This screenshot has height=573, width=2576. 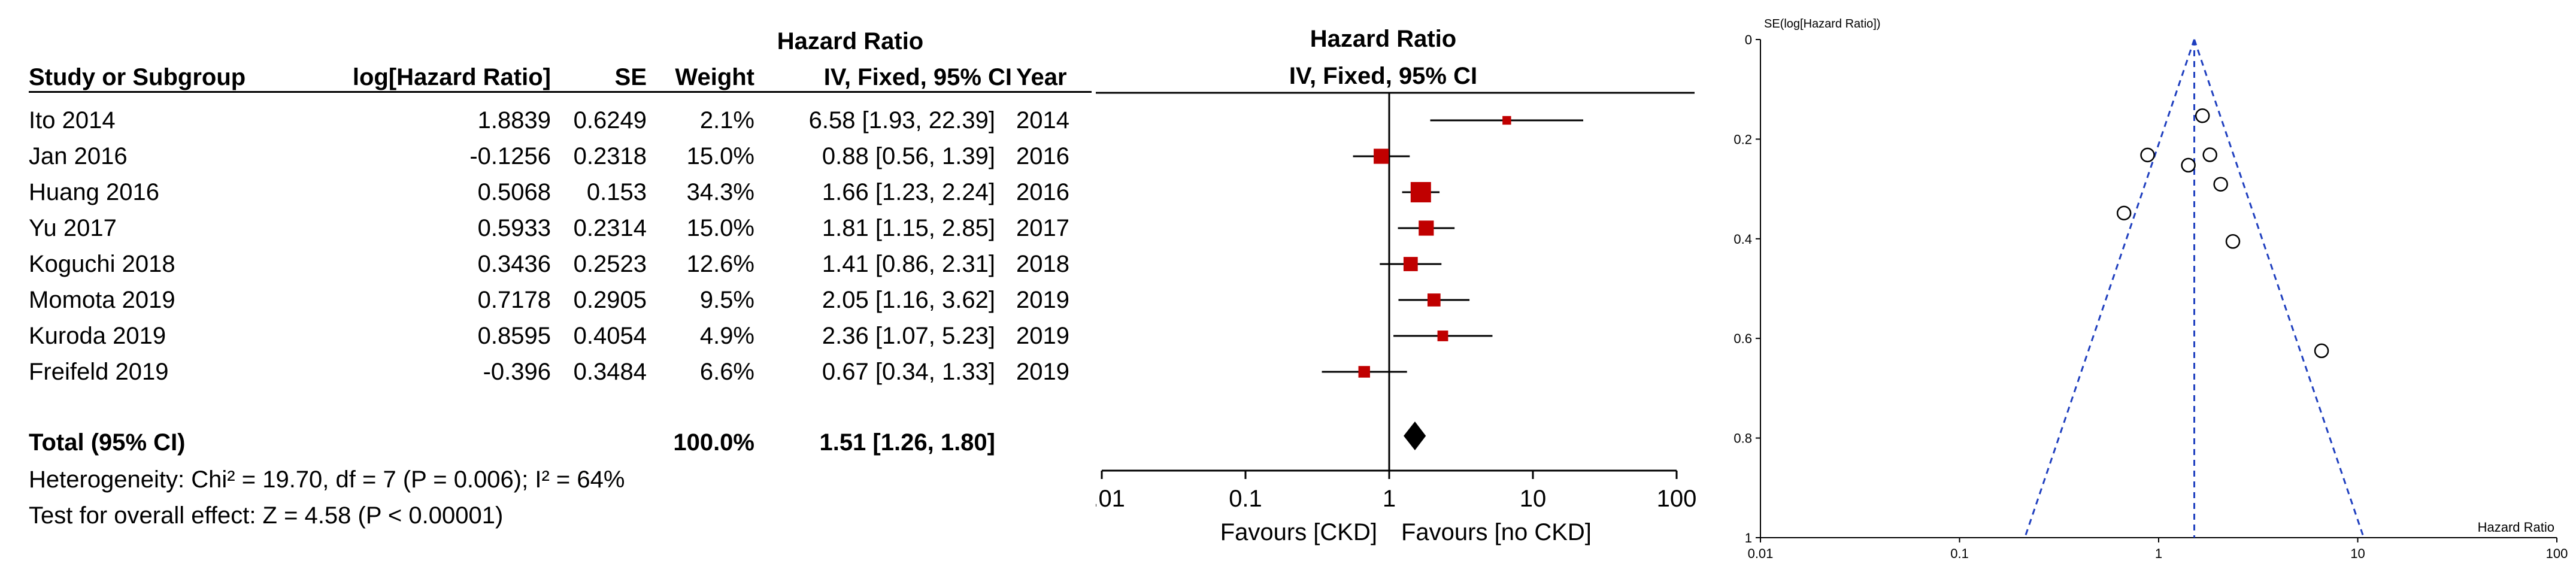 What do you see at coordinates (137, 77) in the screenshot?
I see `col-header-study: Study or Subgroup` at bounding box center [137, 77].